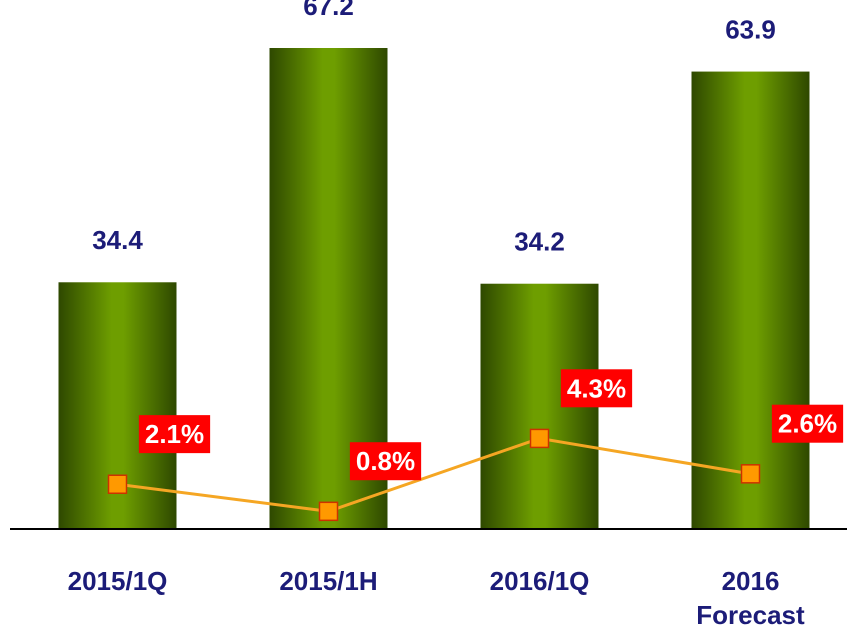 The height and width of the screenshot is (636, 847). Describe the element at coordinates (750, 29) in the screenshot. I see `bar-value-label: 63.9` at that location.